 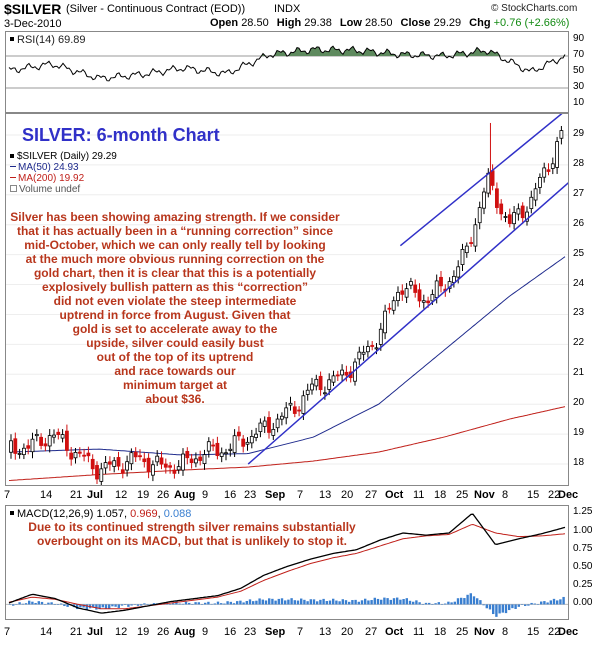 I want to click on high-label: High, so click(x=289, y=23).